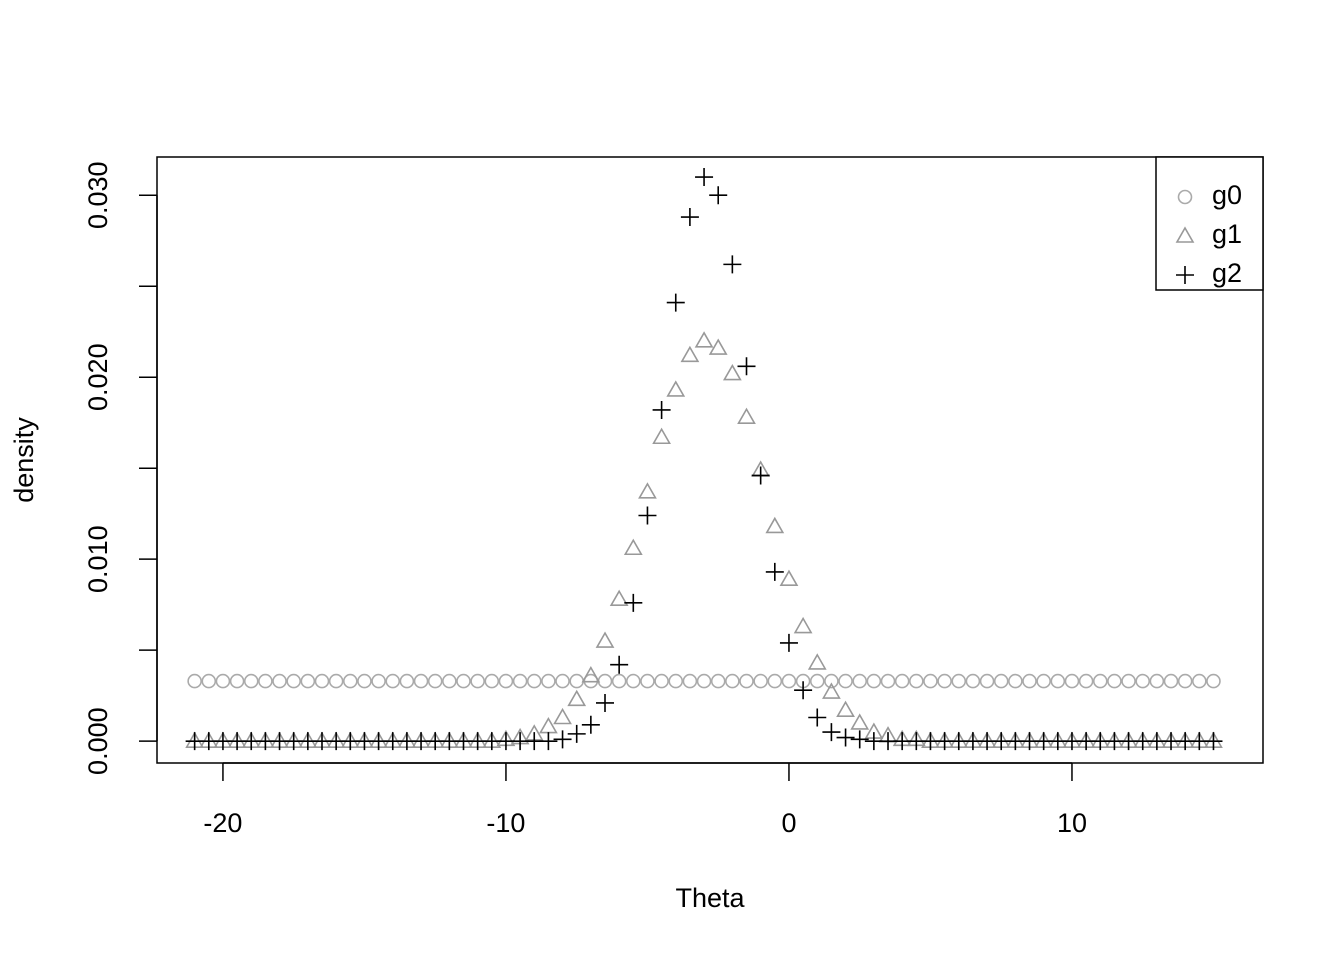 This screenshot has height=960, width=1344. What do you see at coordinates (222, 823) in the screenshot?
I see `x-tick-label: -20` at bounding box center [222, 823].